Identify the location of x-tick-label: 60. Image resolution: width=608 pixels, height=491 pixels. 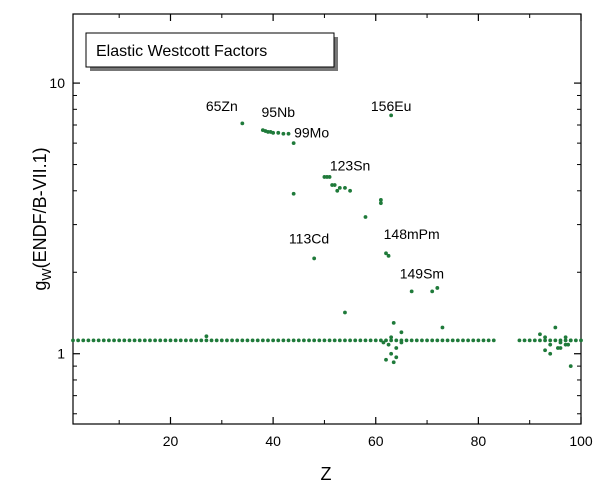
(376, 441).